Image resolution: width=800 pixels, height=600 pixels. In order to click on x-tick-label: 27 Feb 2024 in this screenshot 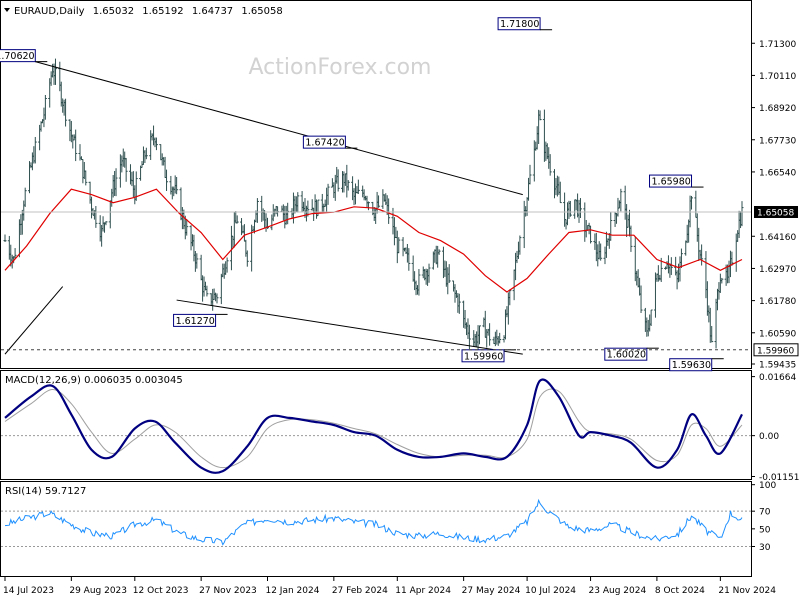, I will do `click(360, 591)`.